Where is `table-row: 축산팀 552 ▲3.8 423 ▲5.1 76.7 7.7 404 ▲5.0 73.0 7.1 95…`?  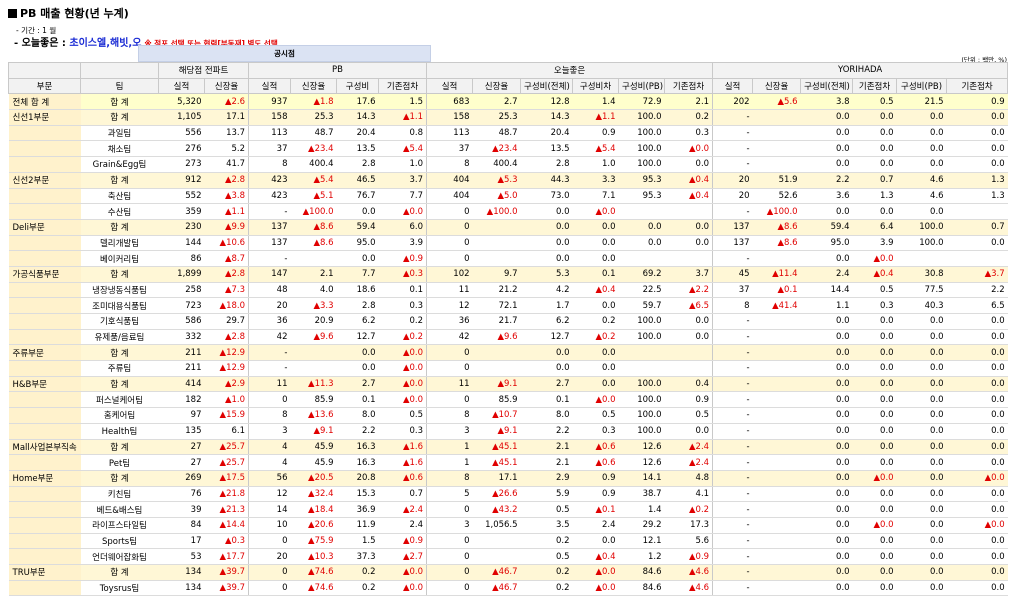
table-row: 축산팀 552 ▲3.8 423 ▲5.1 76.7 7.7 404 ▲5.0 73.0 7.1 95… is located at coordinates (508, 196).